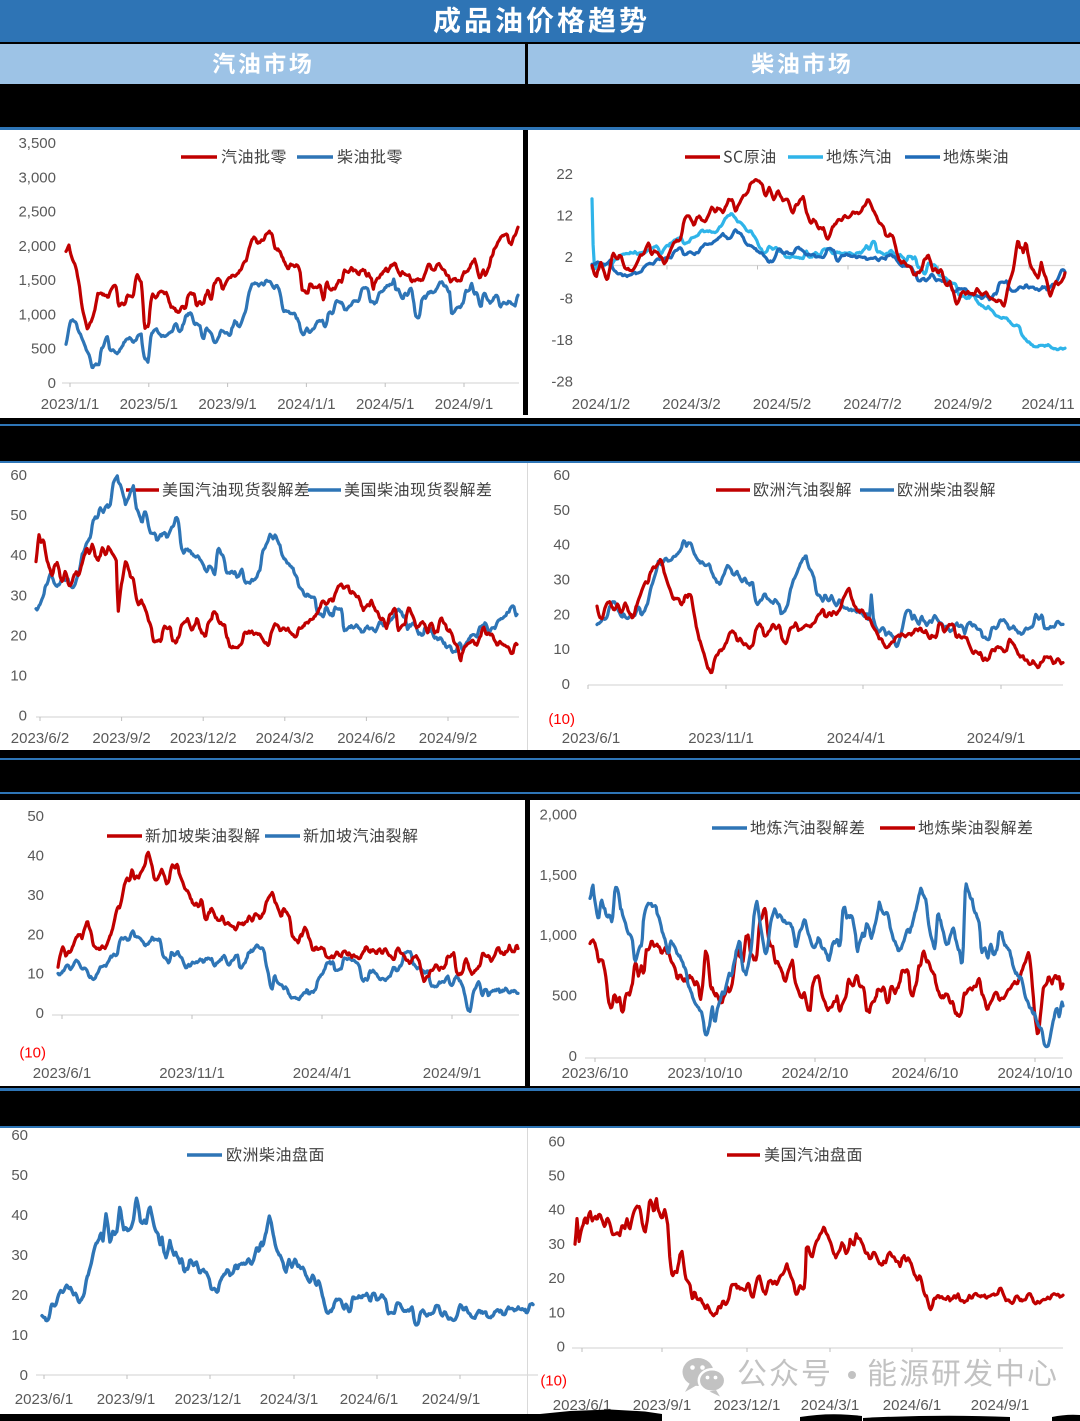  I want to click on svg-text: 2023/1/1, so click(70, 404).